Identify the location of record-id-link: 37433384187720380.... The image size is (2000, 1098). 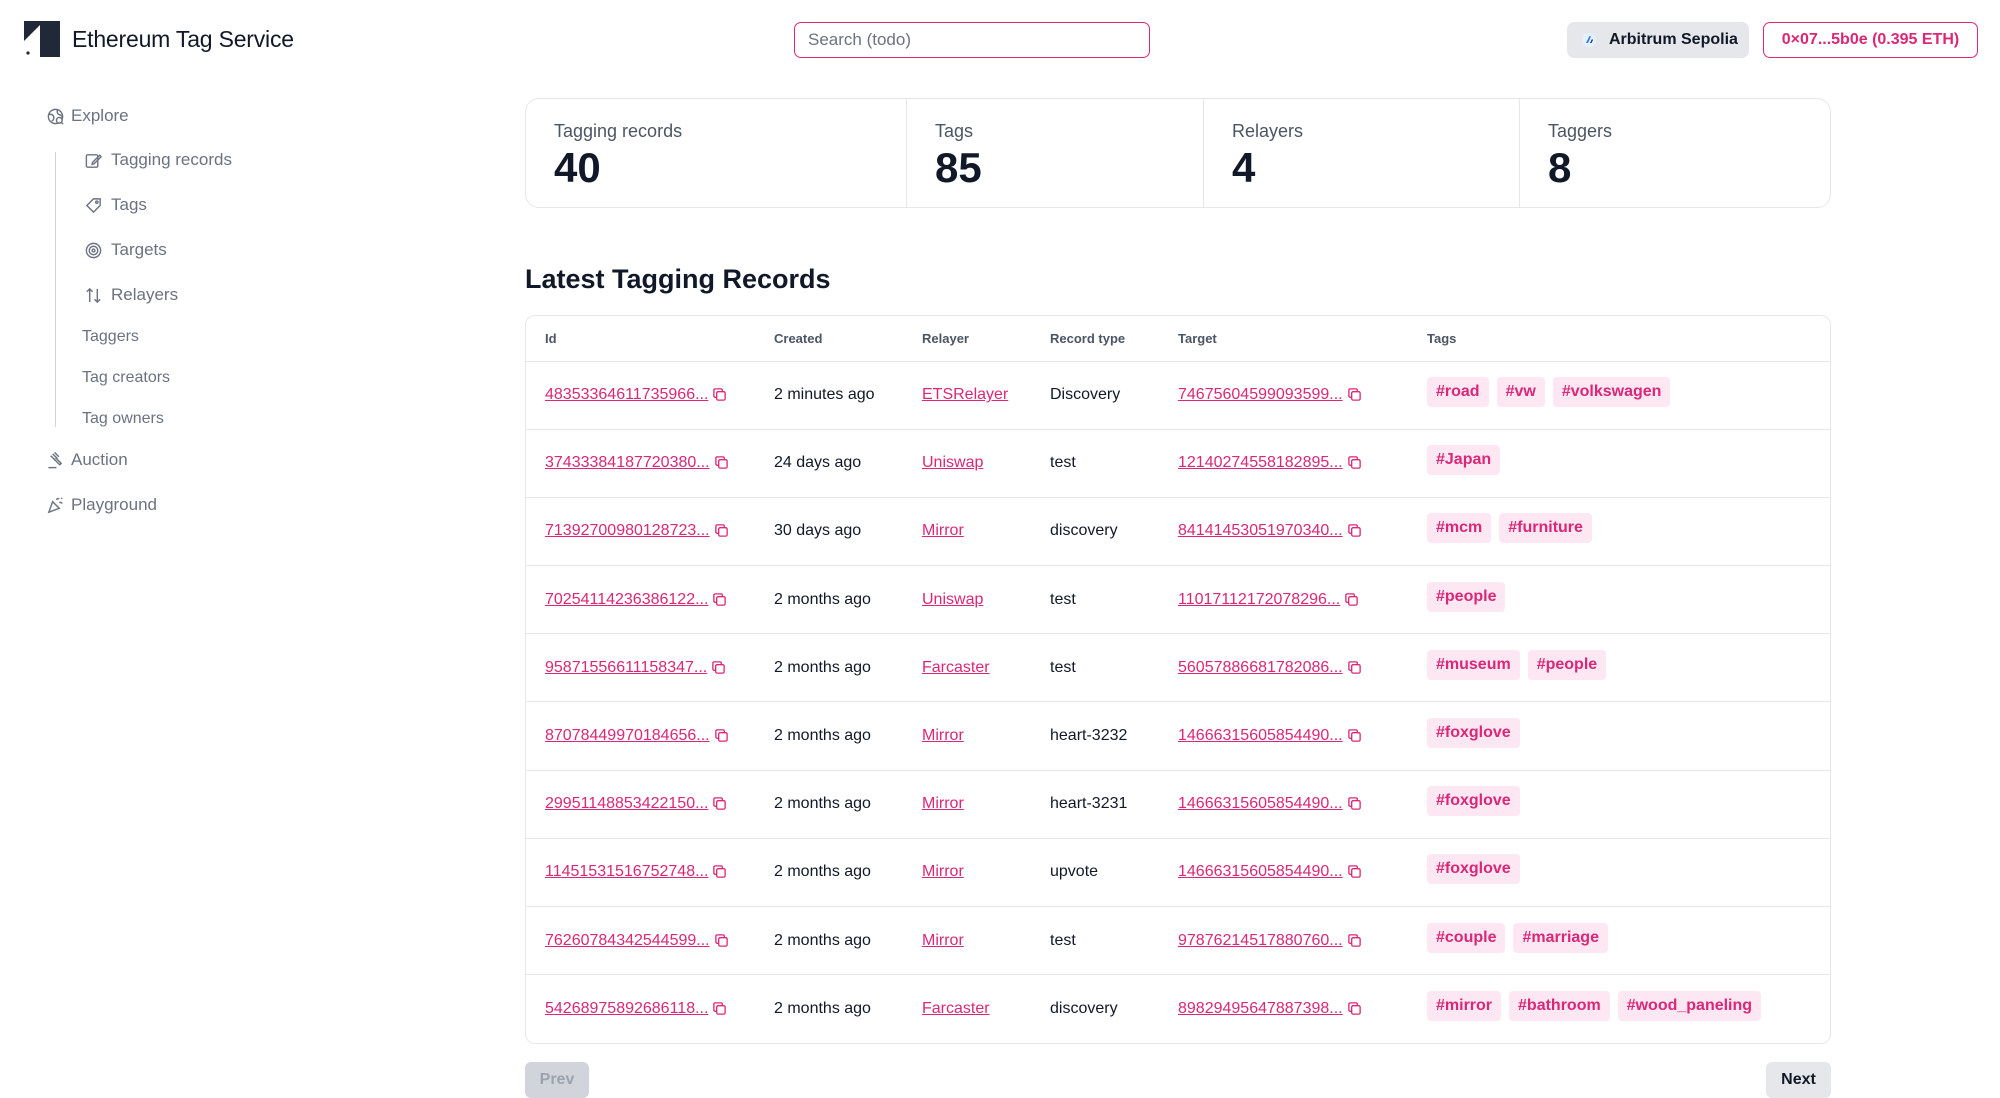
(627, 463).